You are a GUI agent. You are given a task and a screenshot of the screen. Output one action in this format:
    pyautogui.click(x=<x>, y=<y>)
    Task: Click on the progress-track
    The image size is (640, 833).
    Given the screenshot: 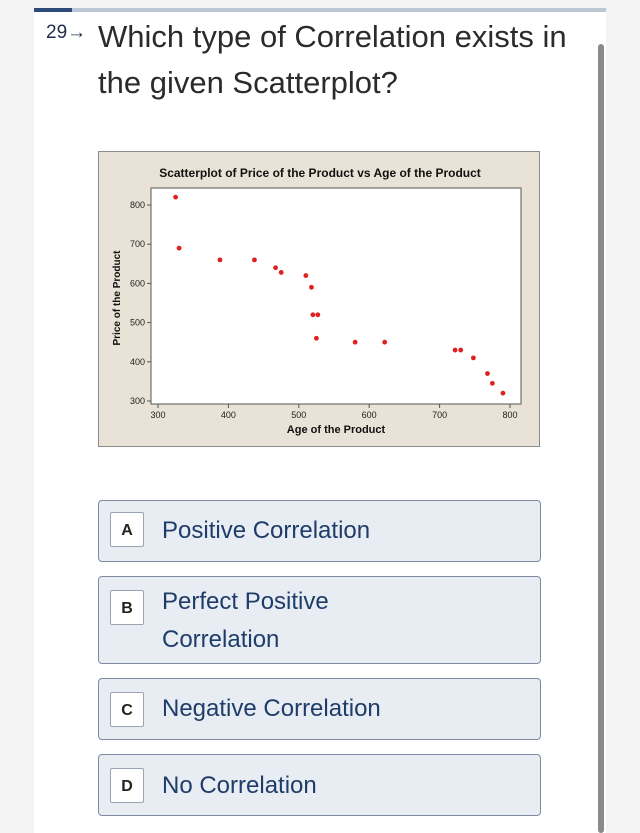 What is the action you would take?
    pyautogui.click(x=320, y=10)
    